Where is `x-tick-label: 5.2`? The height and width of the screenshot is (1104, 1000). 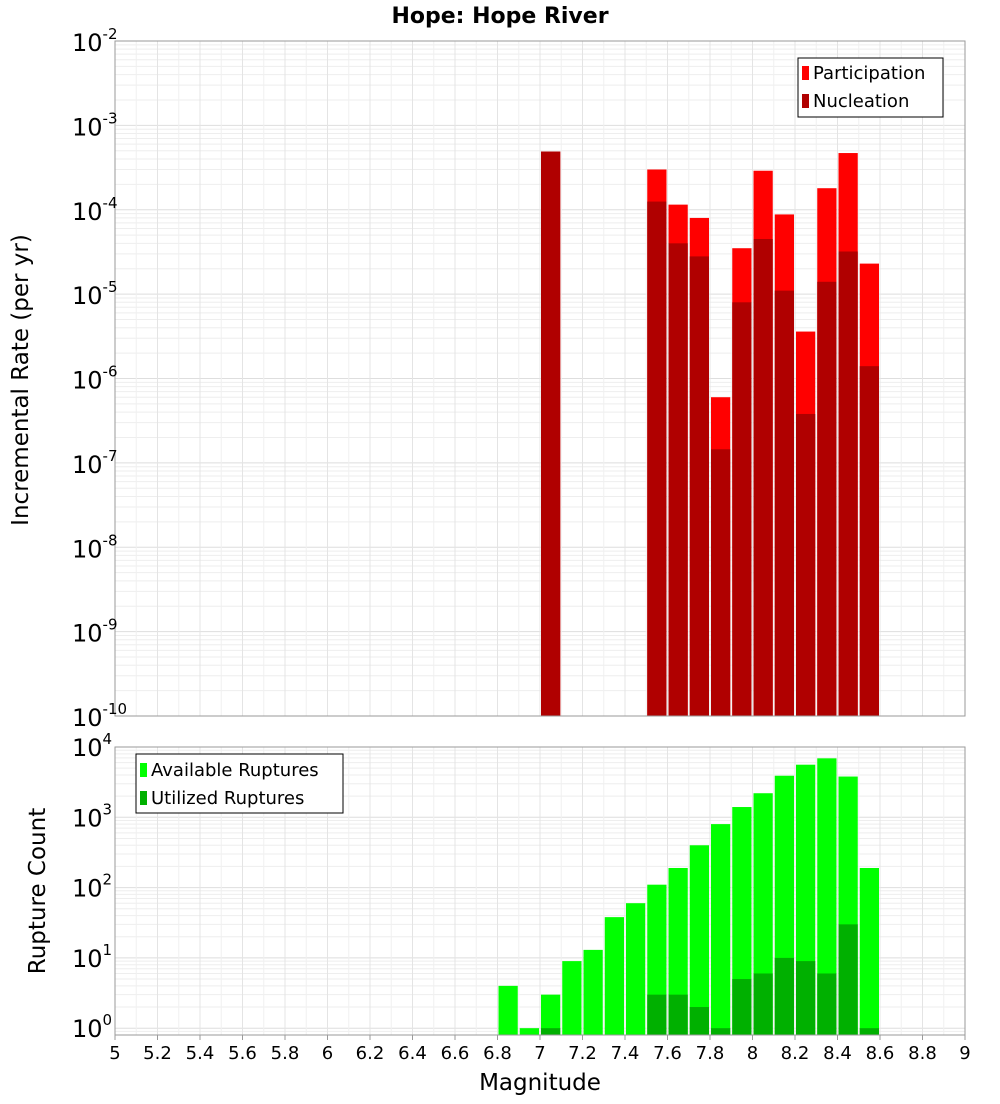 x-tick-label: 5.2 is located at coordinates (157, 1053).